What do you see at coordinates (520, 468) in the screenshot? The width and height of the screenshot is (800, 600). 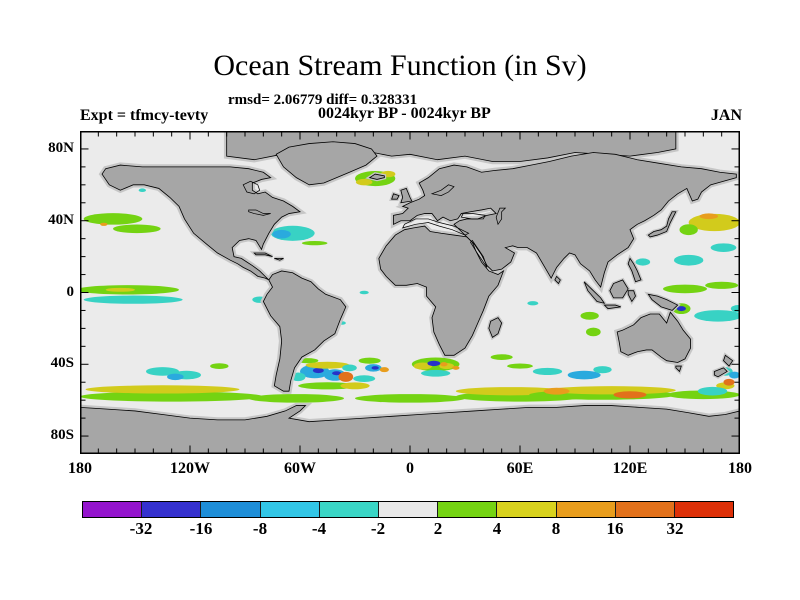 I see `x-axis-label: 60E` at bounding box center [520, 468].